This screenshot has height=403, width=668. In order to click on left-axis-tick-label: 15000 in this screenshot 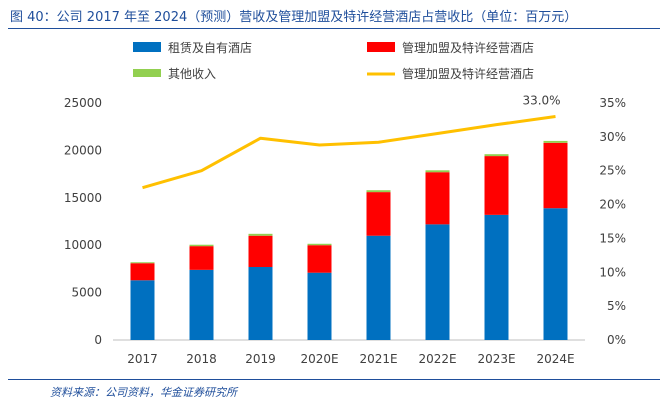, I will do `click(83, 198)`.